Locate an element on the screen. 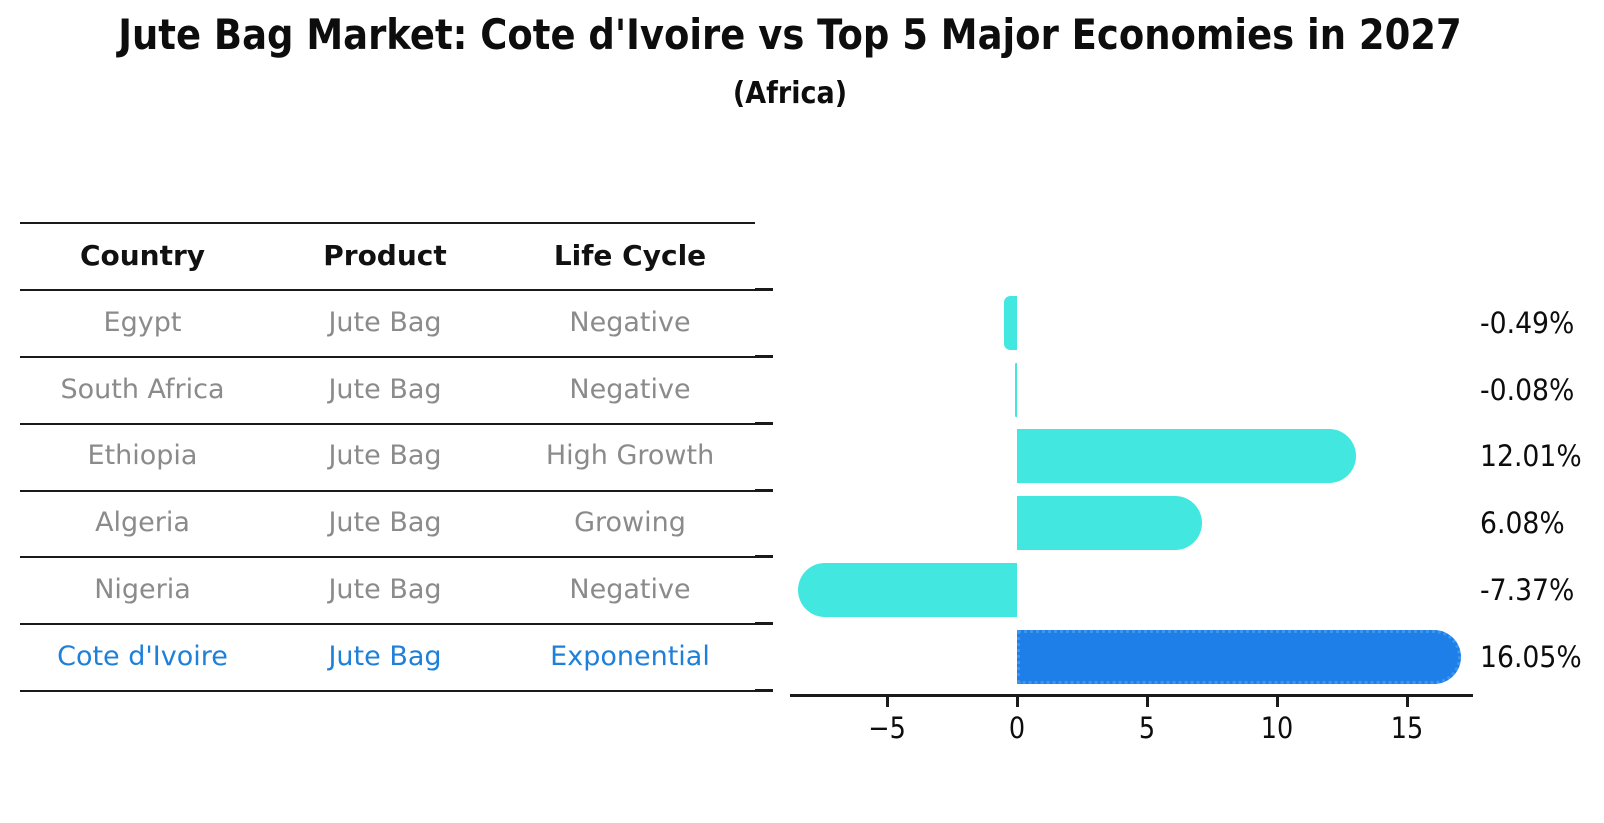  x-axis-tick-label: 10 is located at coordinates (1277, 728).